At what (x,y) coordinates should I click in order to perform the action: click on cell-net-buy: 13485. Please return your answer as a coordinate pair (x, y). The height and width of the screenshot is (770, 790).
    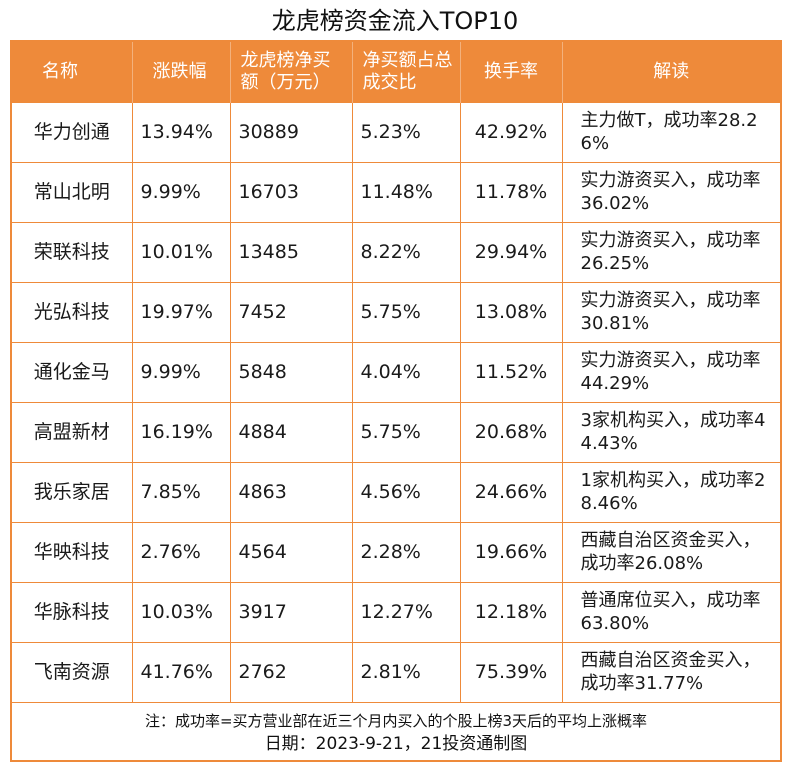
    Looking at the image, I should click on (291, 252).